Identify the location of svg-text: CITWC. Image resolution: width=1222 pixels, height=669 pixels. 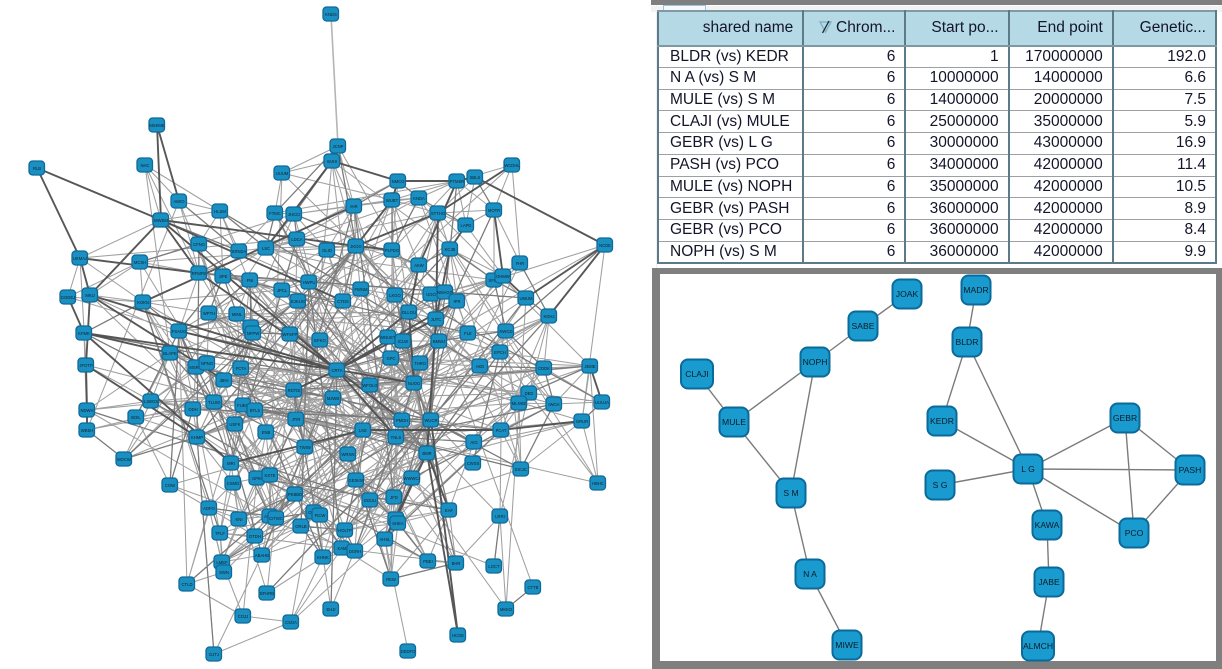
(276, 518).